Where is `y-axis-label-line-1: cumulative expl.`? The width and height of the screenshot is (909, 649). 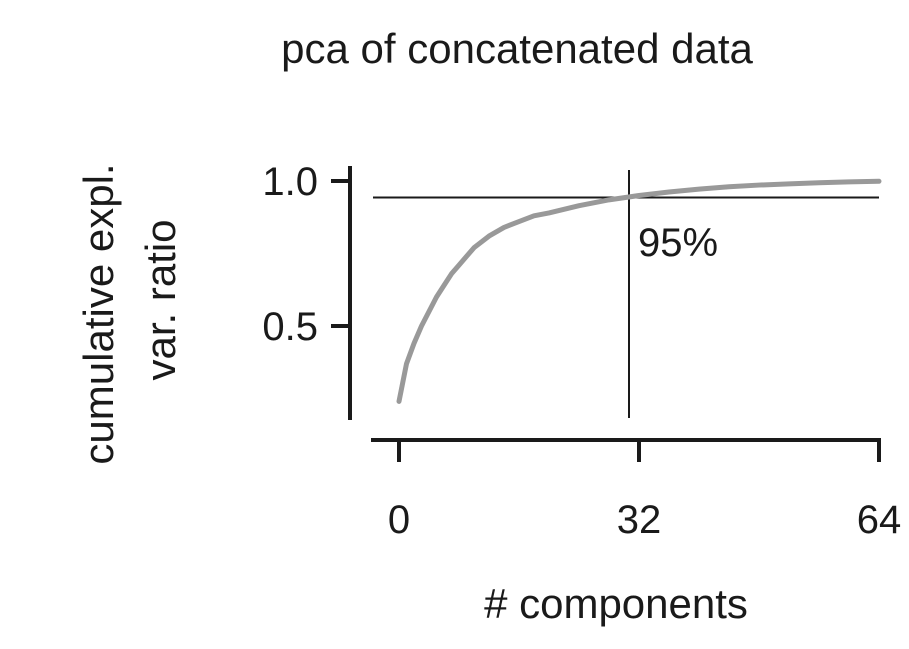 y-axis-label-line-1: cumulative expl. is located at coordinates (98, 313).